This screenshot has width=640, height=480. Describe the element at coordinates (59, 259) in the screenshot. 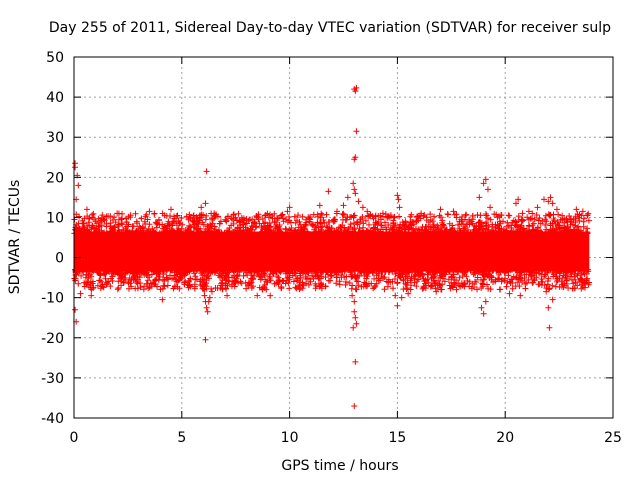

I see `y-tick-label: 0` at that location.